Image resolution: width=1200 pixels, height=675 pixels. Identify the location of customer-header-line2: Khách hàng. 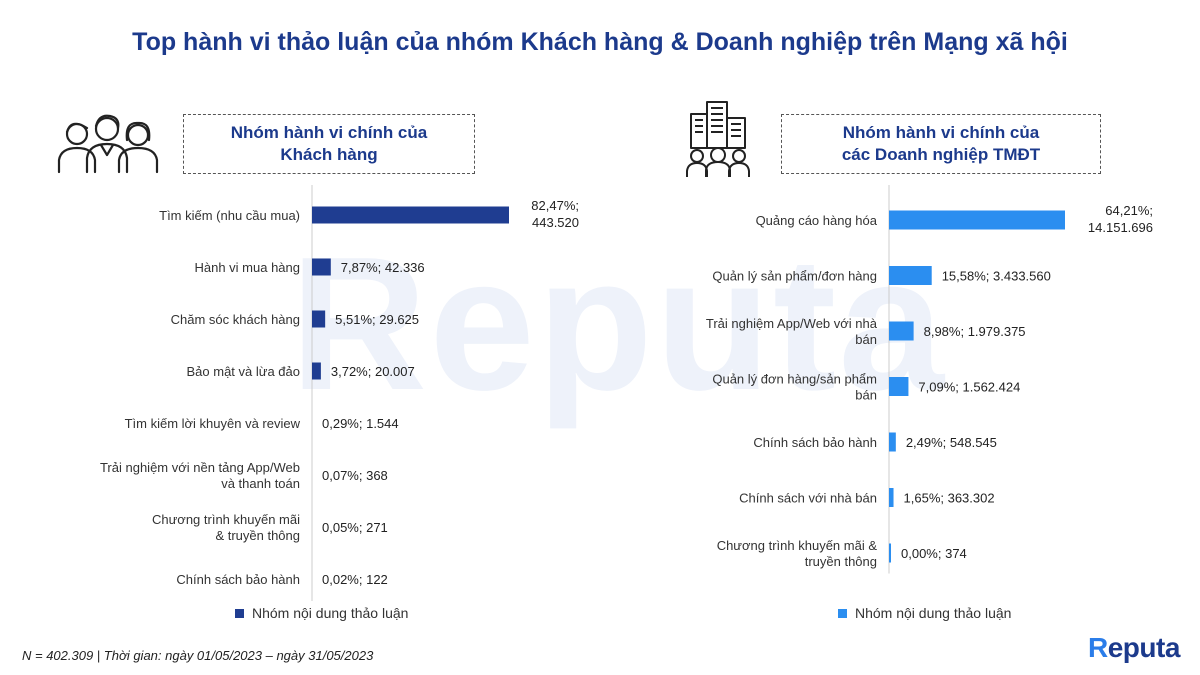
(329, 154).